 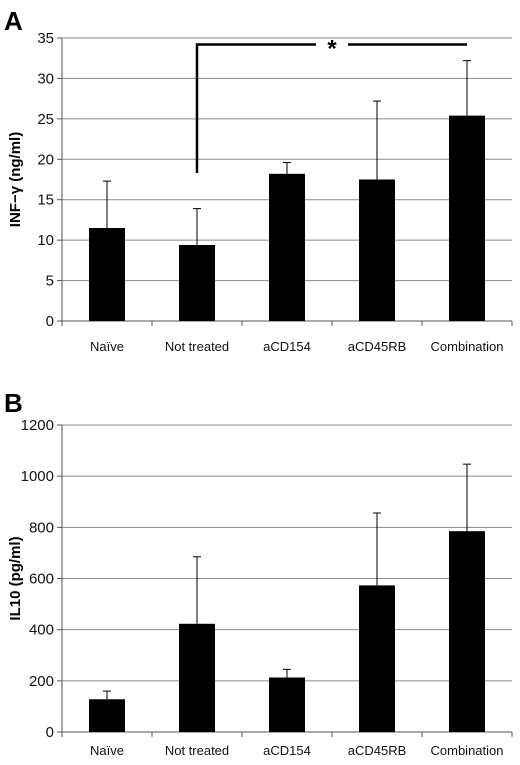 I want to click on y-axis-title: IL10 (pg/ml), so click(x=15, y=578).